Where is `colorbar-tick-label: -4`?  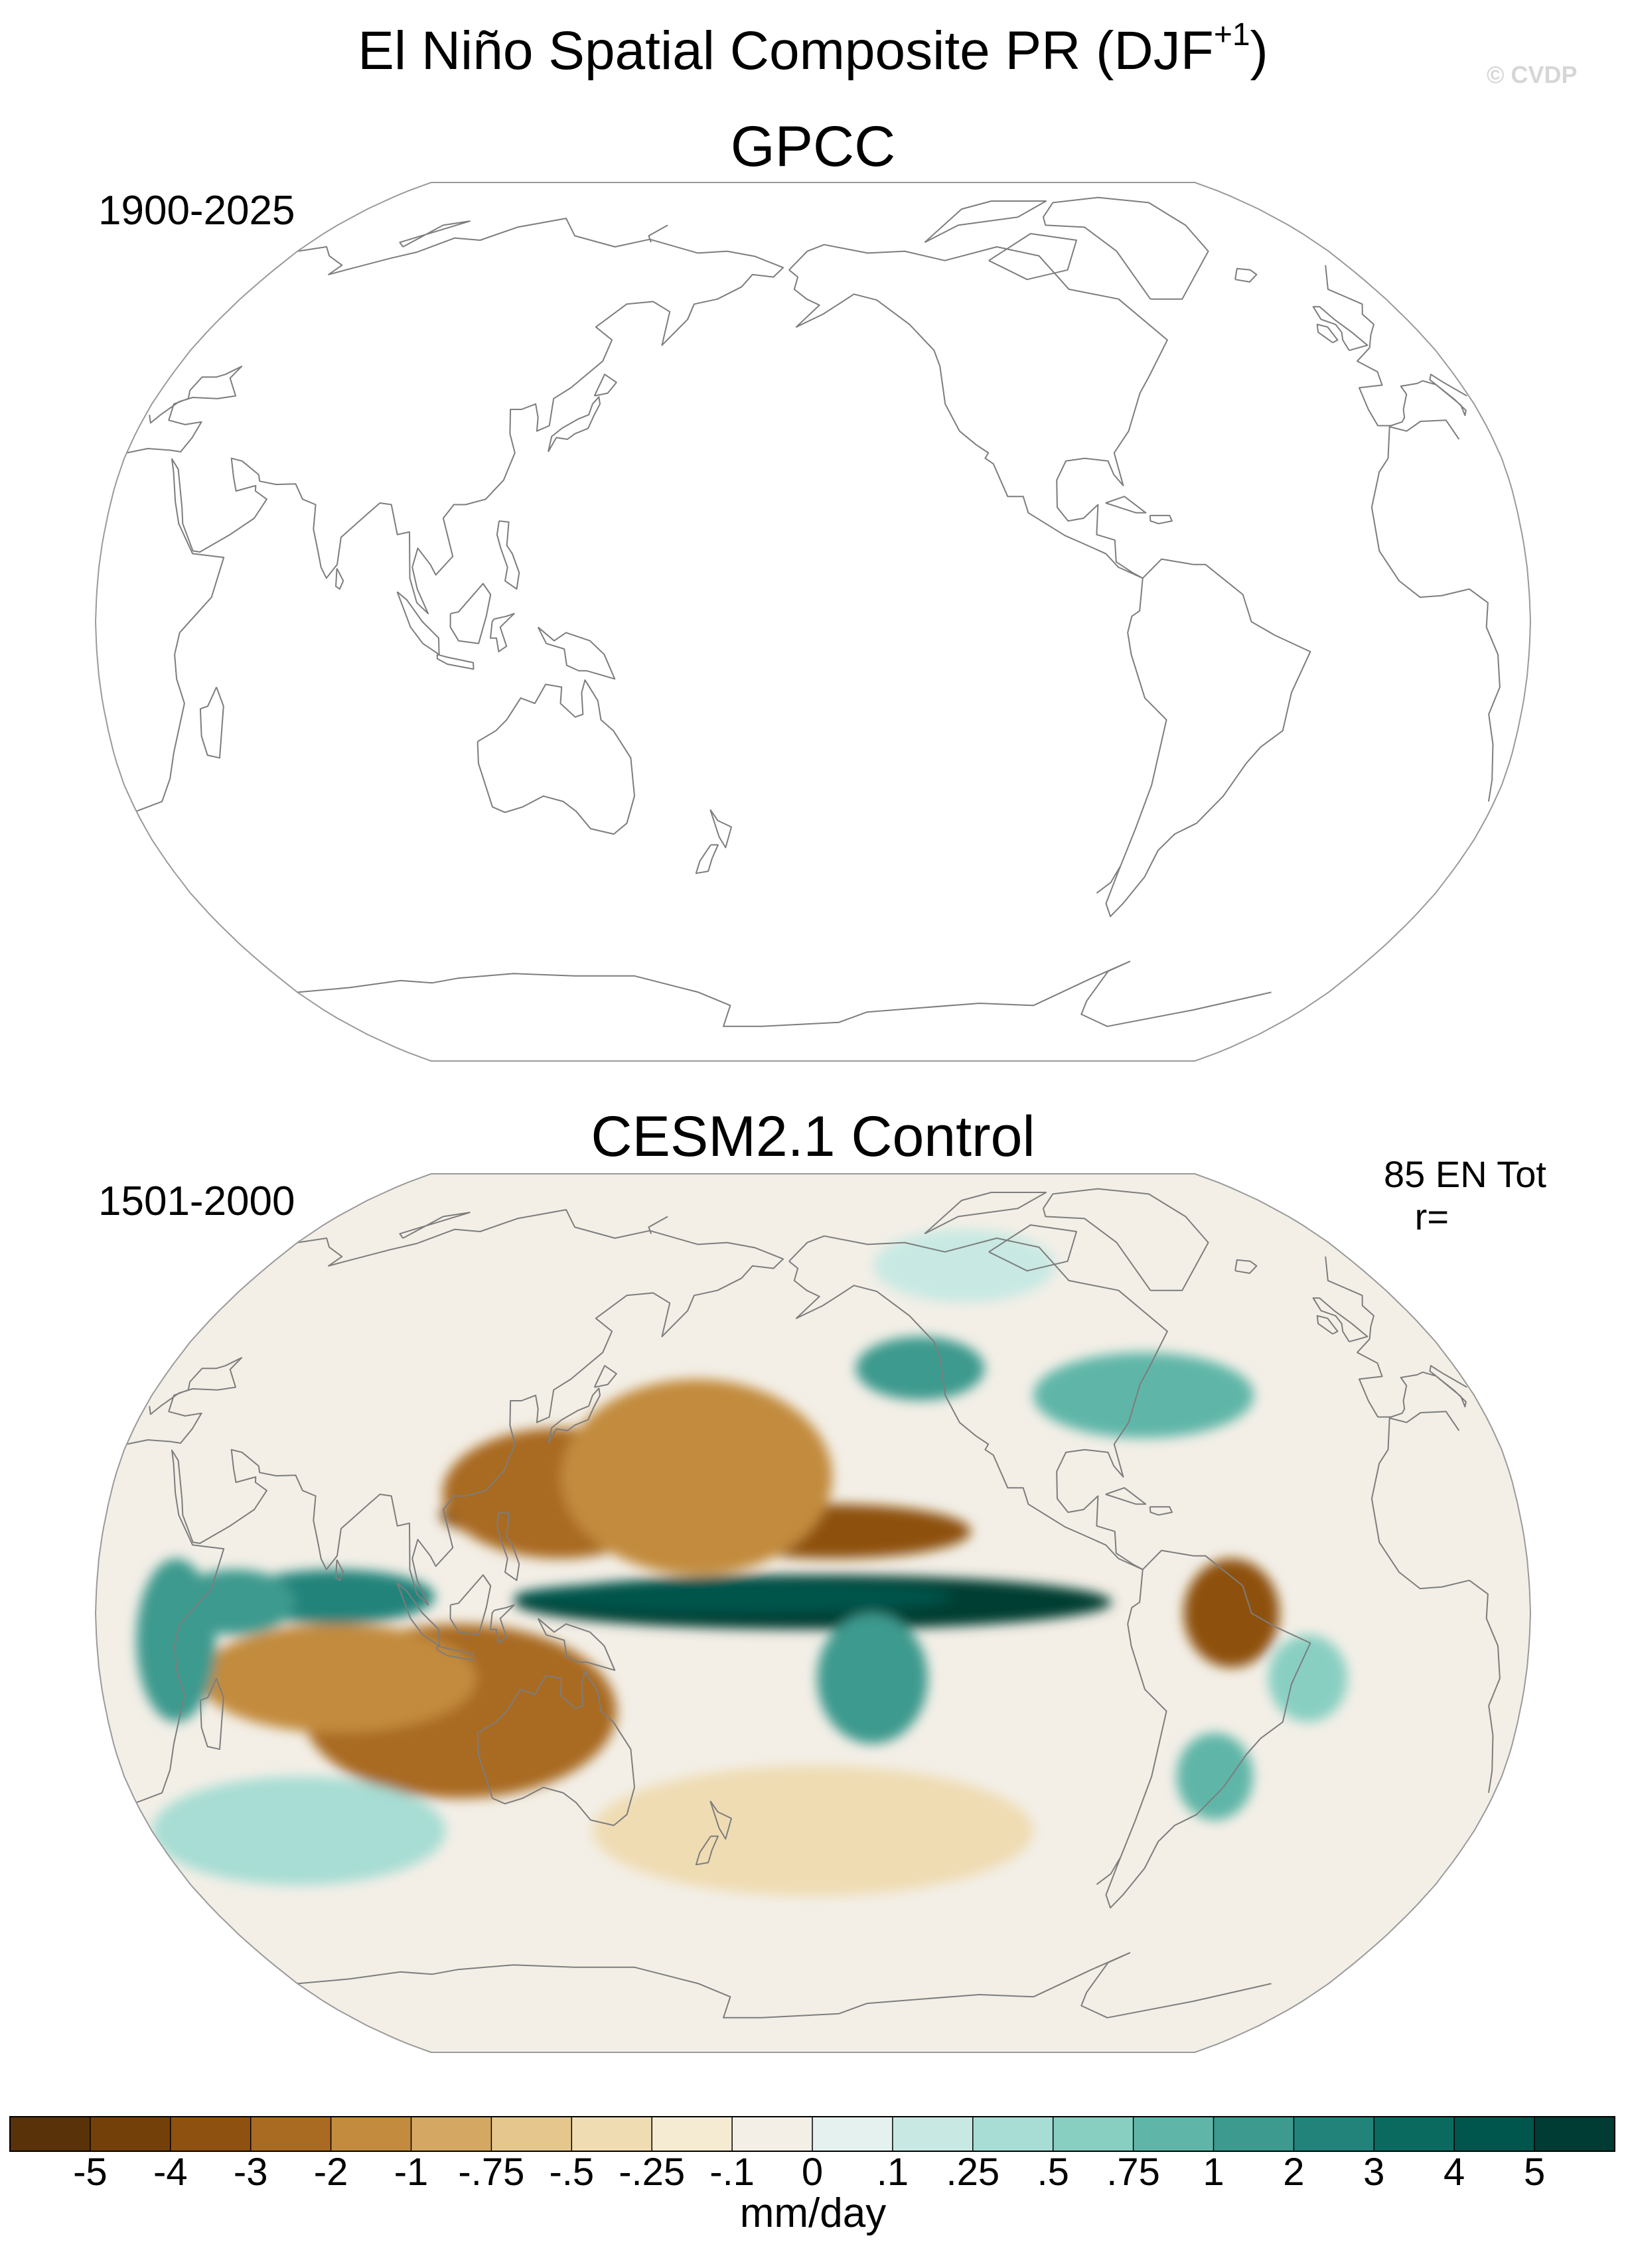
colorbar-tick-label: -4 is located at coordinates (170, 2172).